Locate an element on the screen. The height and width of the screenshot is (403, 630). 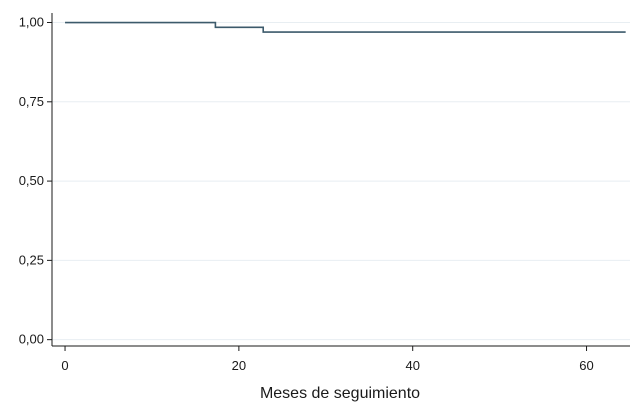
x-axis-ticks: 0 20 40 60 is located at coordinates (327, 359).